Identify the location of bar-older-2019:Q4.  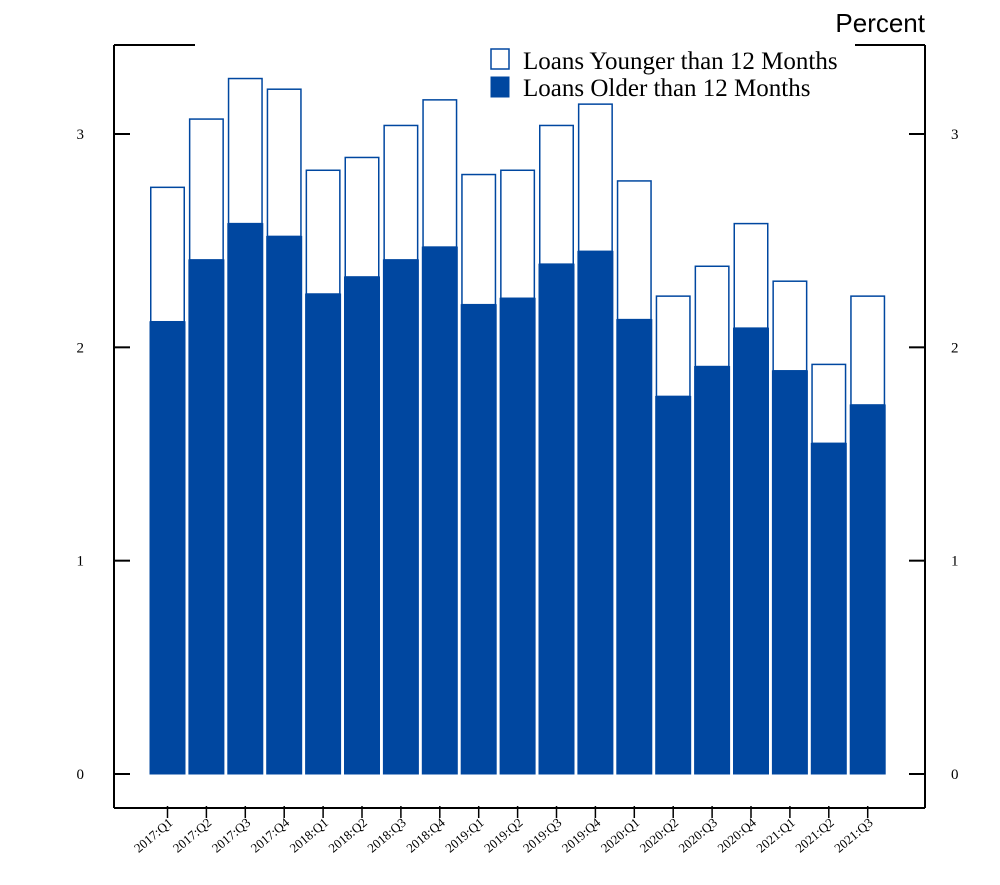
(595, 512).